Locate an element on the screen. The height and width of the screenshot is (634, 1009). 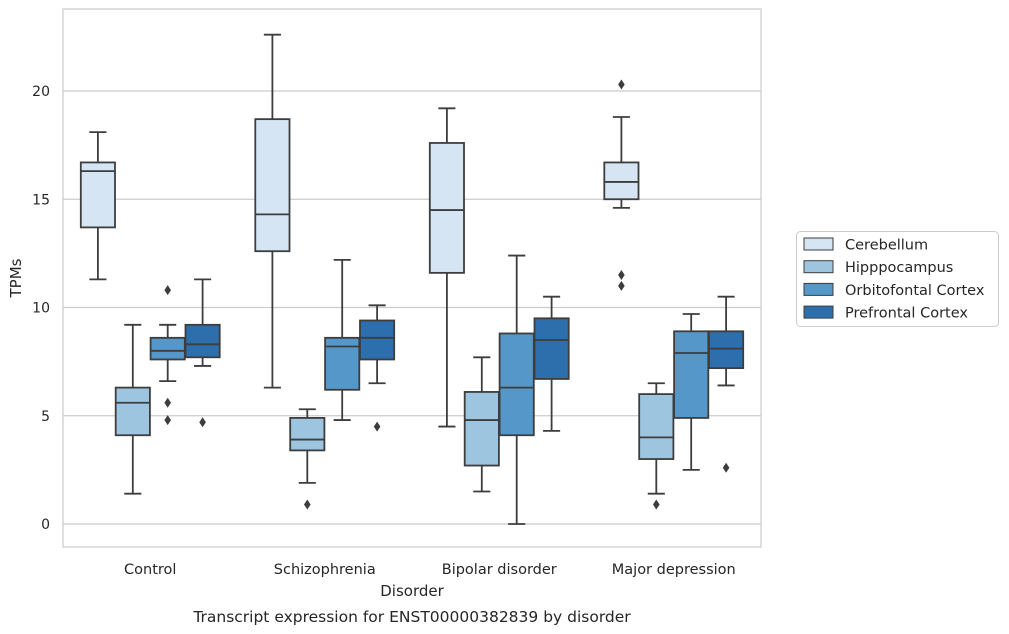
x-axis-label: Disorder is located at coordinates (412, 591).